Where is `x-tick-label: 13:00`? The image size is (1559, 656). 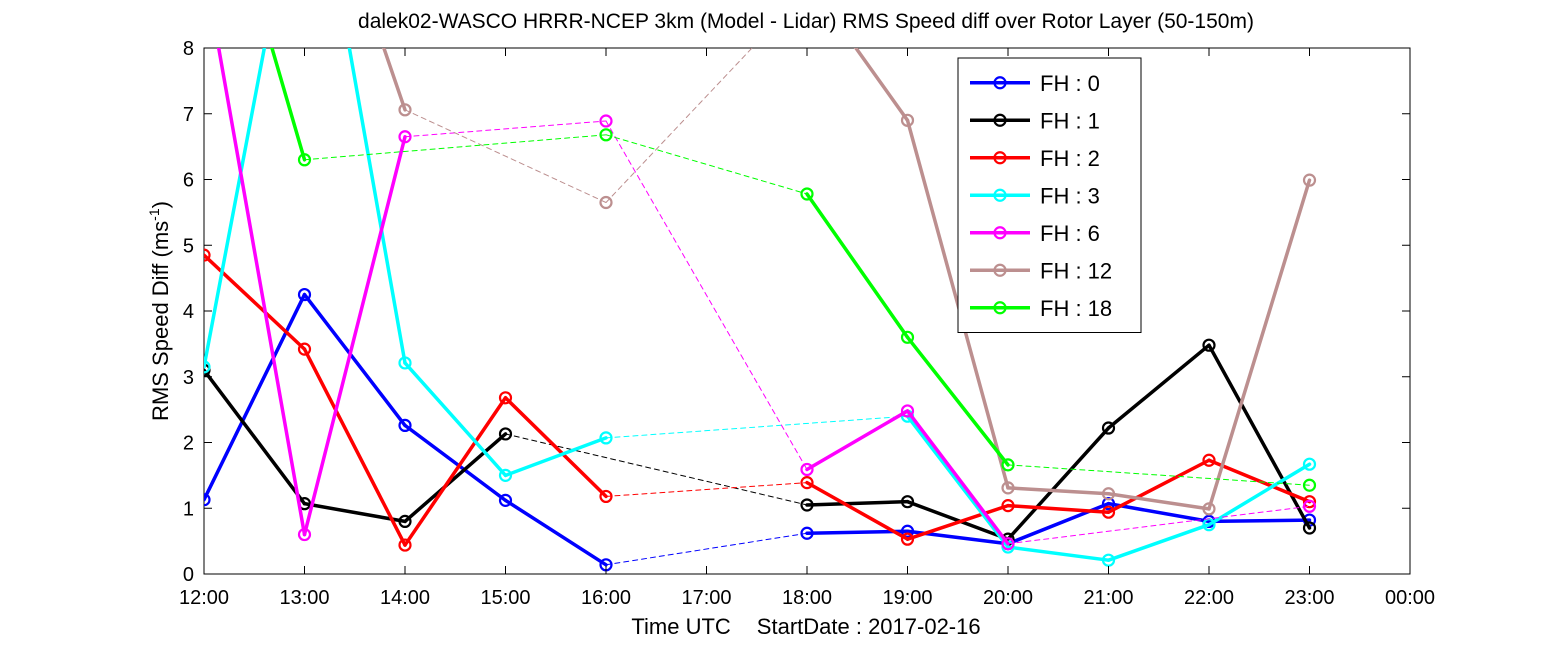
x-tick-label: 13:00 is located at coordinates (304, 598).